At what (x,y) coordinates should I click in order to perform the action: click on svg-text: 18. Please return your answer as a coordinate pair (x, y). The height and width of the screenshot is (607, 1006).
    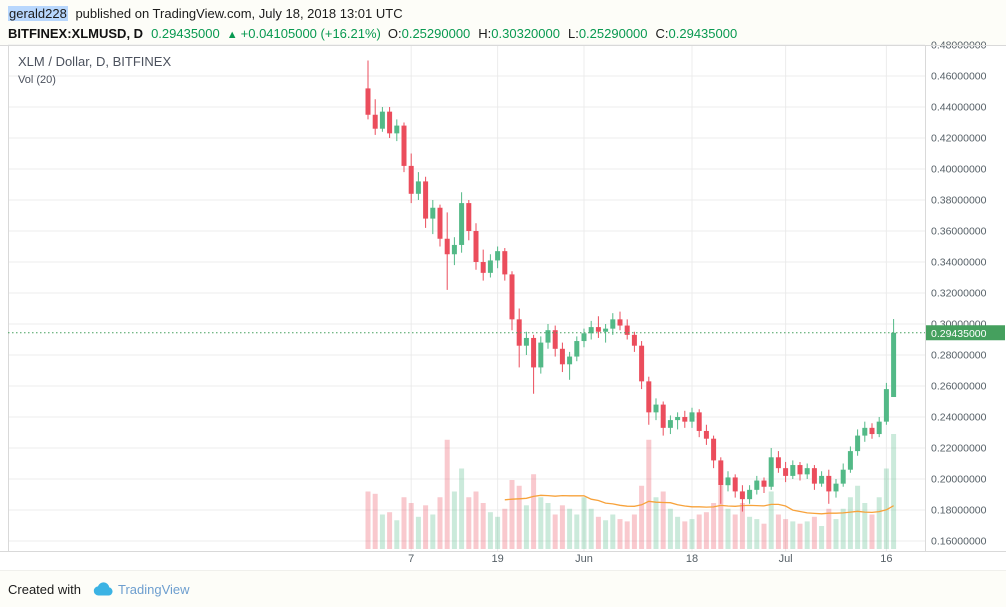
    Looking at the image, I should click on (692, 559).